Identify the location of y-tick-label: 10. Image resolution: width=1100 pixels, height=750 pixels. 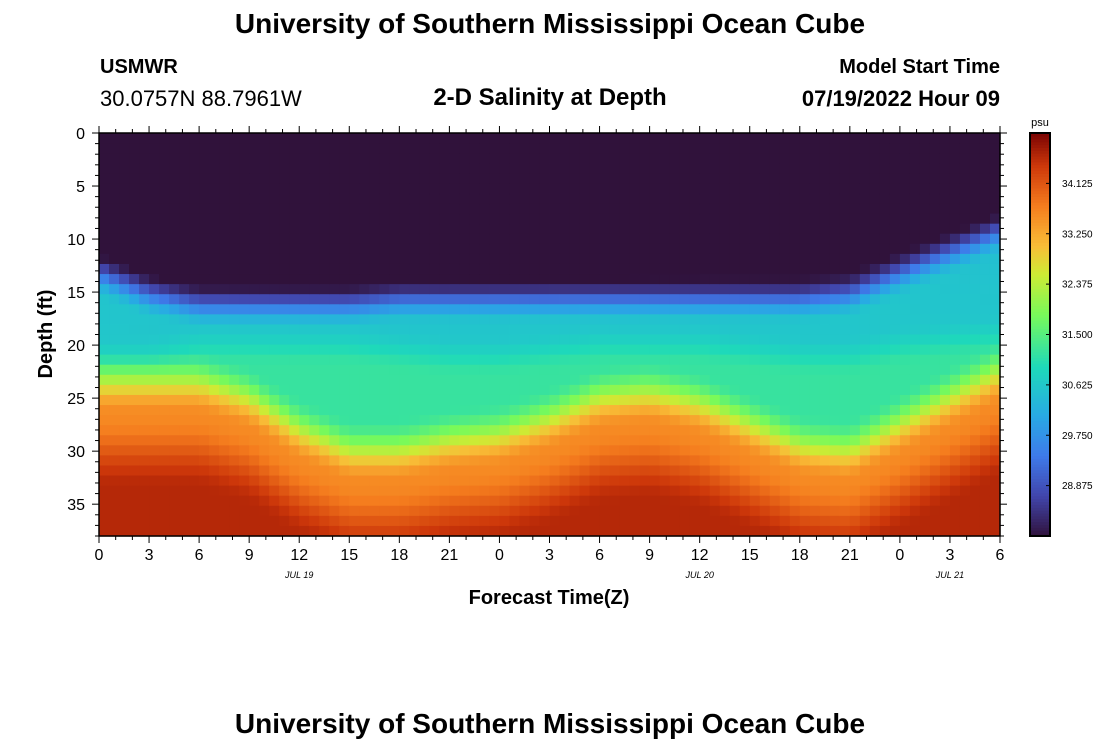
(76, 240).